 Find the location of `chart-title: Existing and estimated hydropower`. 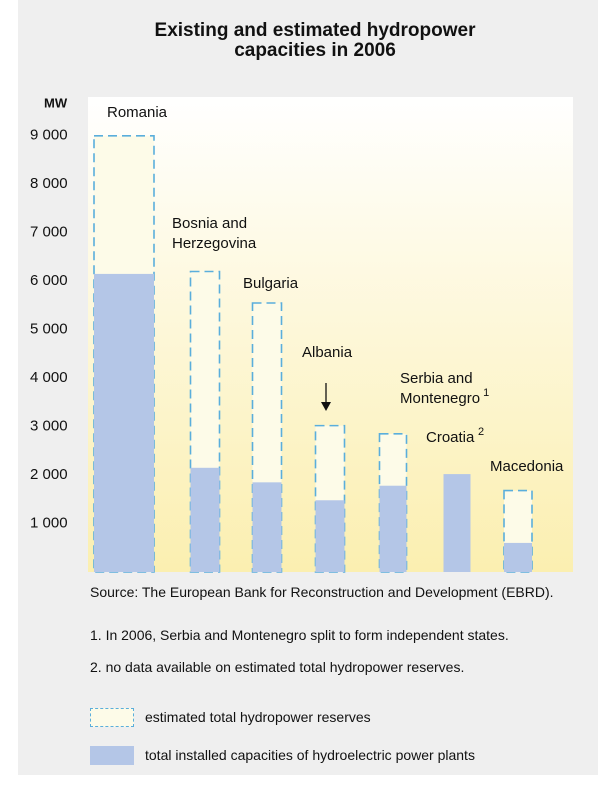

chart-title: Existing and estimated hydropower is located at coordinates (316, 30).